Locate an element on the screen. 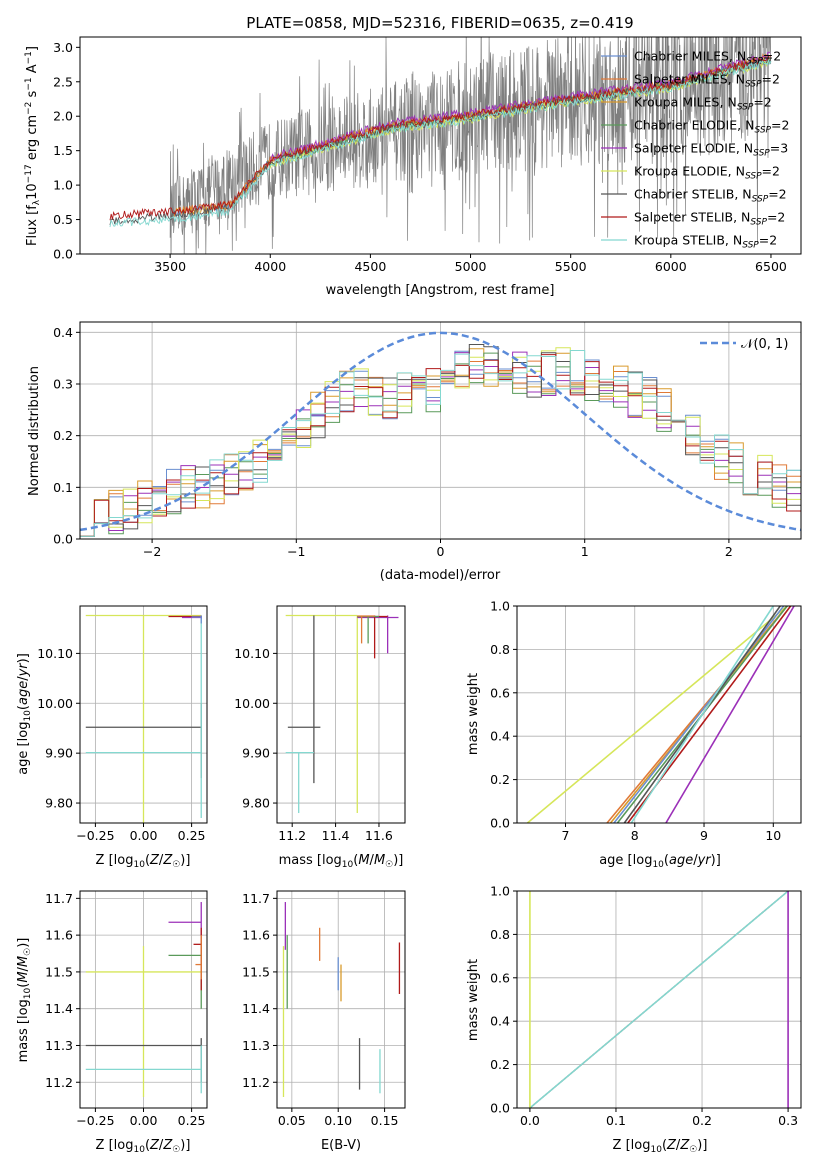 The width and height of the screenshot is (819, 1170). residuals-xlabel: (data-model)/error is located at coordinates (440, 575).